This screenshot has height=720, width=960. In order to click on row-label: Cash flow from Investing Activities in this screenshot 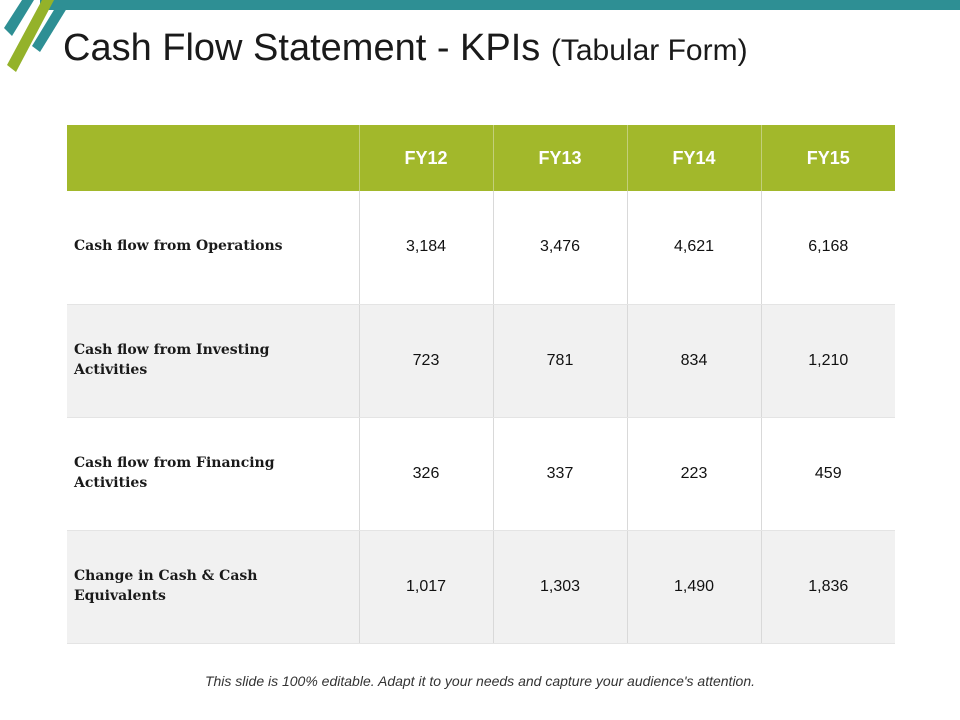, I will do `click(213, 361)`.